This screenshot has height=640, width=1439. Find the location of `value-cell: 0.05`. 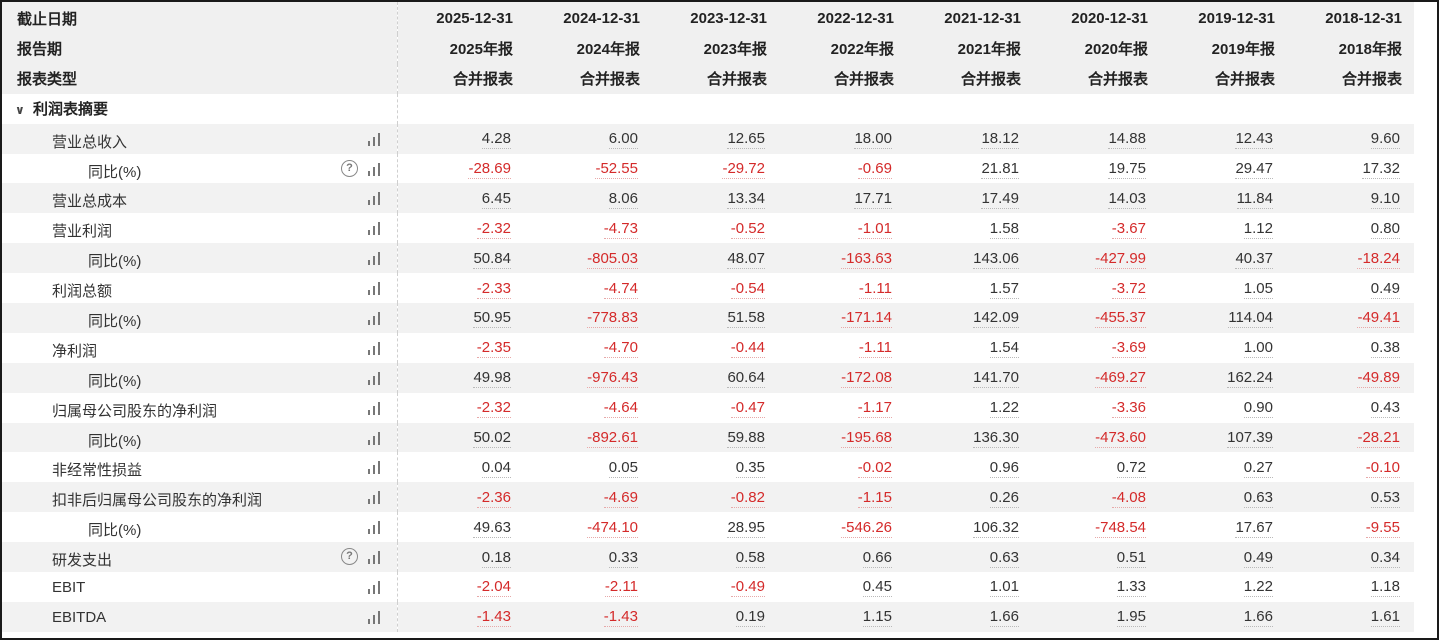

value-cell: 0.05 is located at coordinates (588, 467).